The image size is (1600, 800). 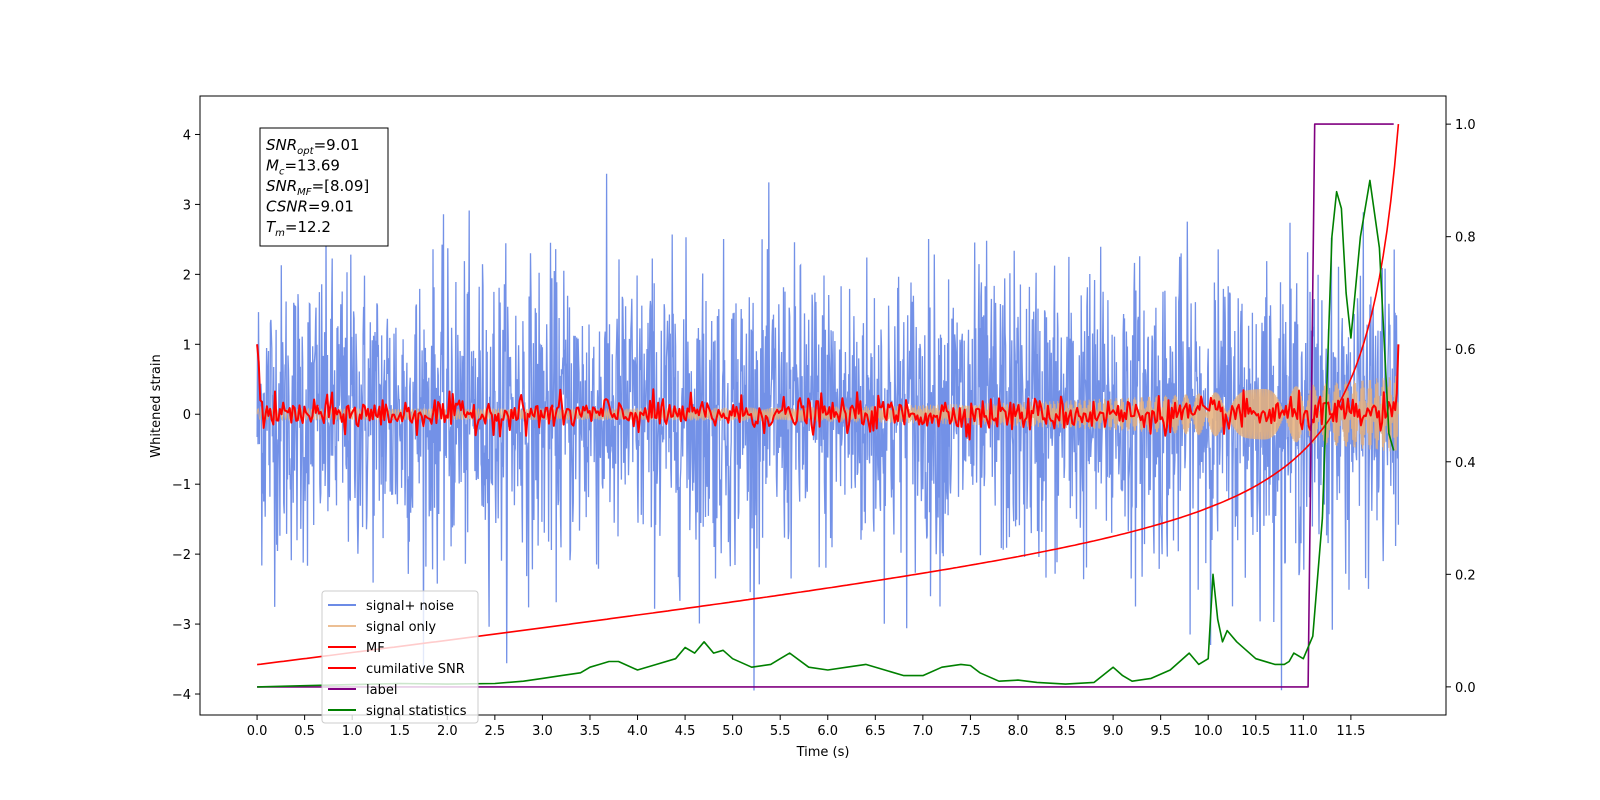 I want to click on legend-label: signal statistics, so click(x=416, y=711).